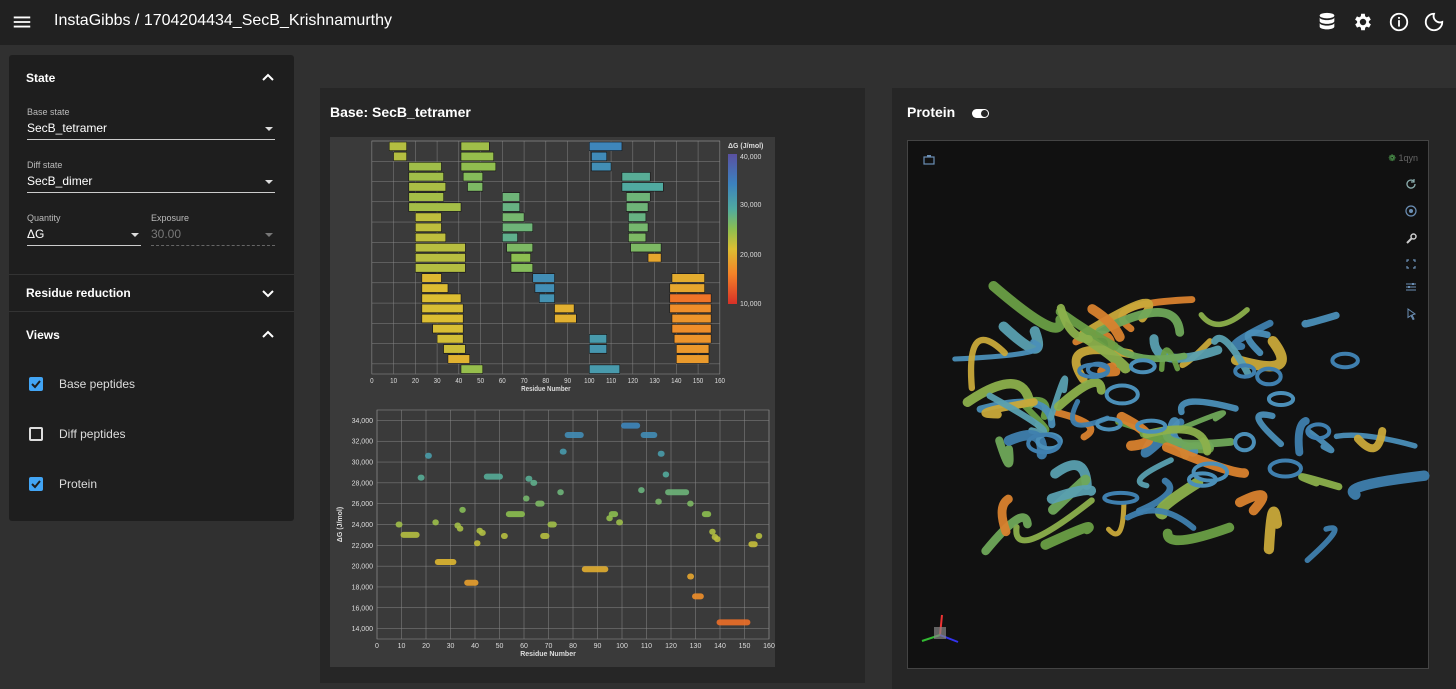  What do you see at coordinates (480, 381) in the screenshot?
I see `x-tick-label: 50` at bounding box center [480, 381].